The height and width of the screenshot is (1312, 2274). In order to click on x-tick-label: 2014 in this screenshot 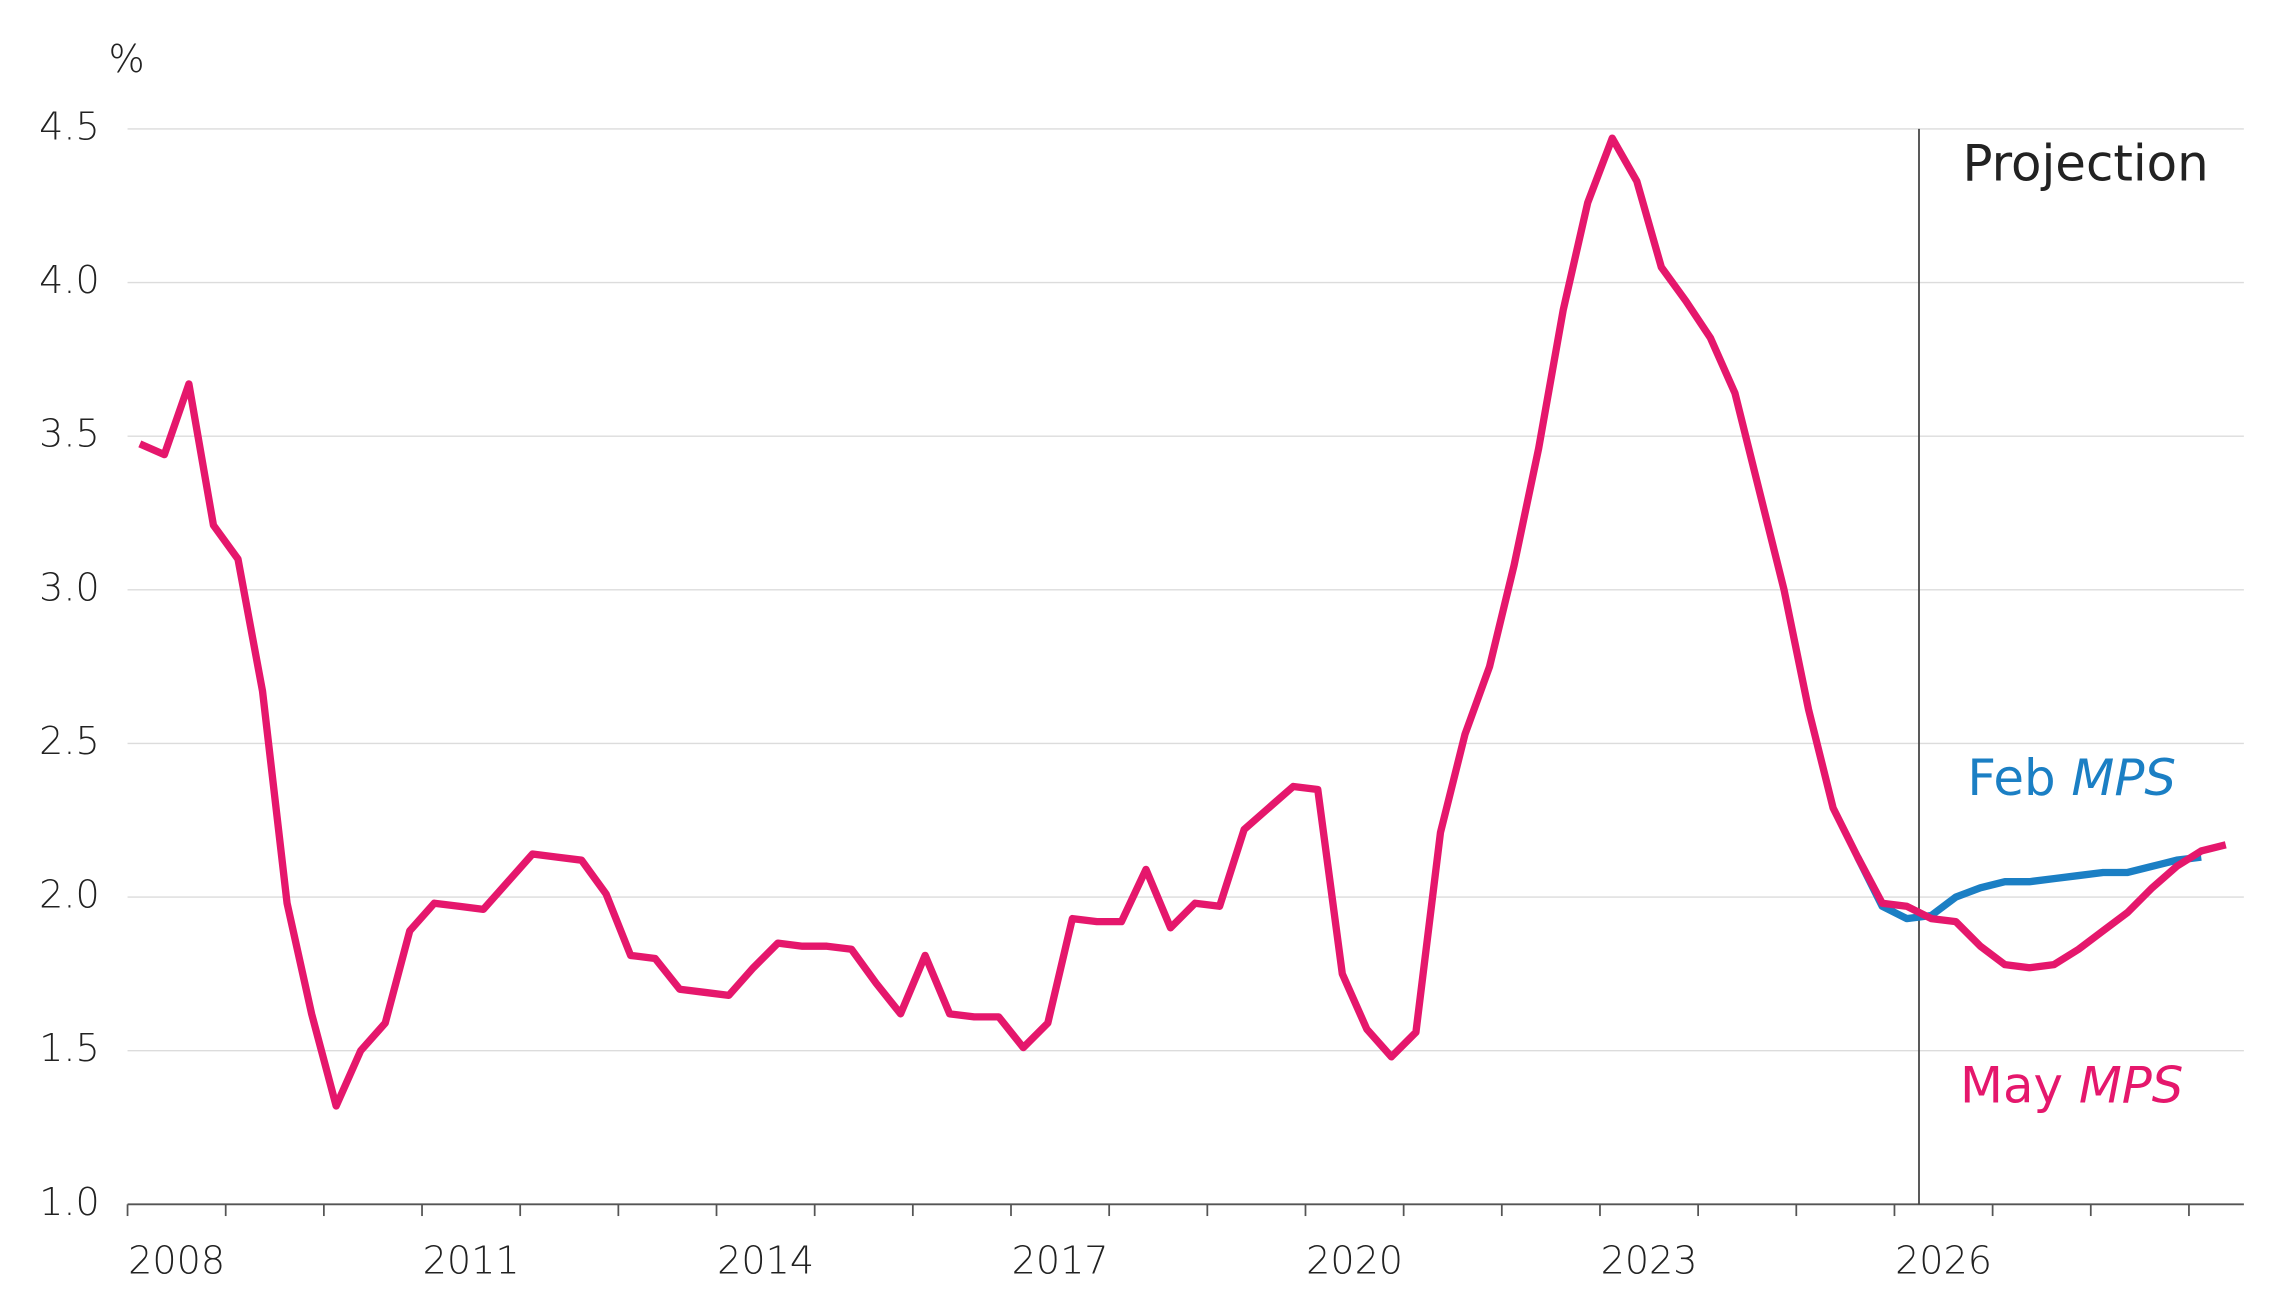, I will do `click(765, 1260)`.